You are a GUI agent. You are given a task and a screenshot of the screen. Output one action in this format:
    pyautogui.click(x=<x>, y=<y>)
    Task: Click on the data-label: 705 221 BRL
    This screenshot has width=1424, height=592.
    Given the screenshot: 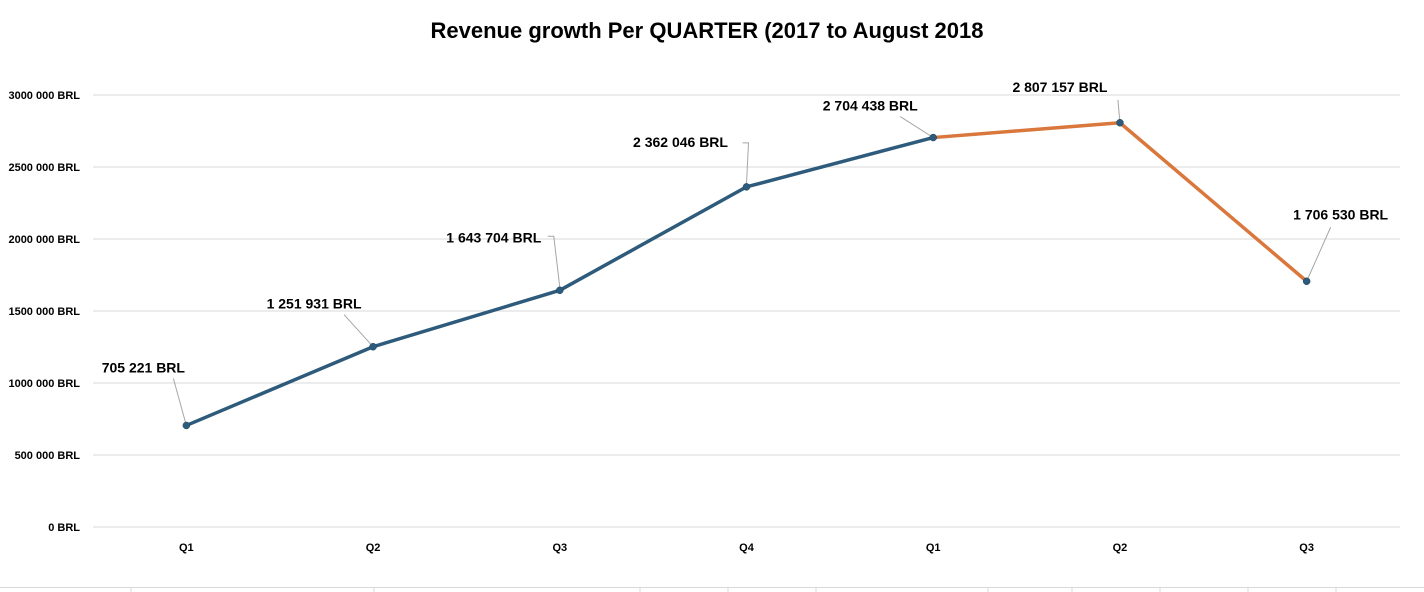 What is the action you would take?
    pyautogui.click(x=144, y=367)
    